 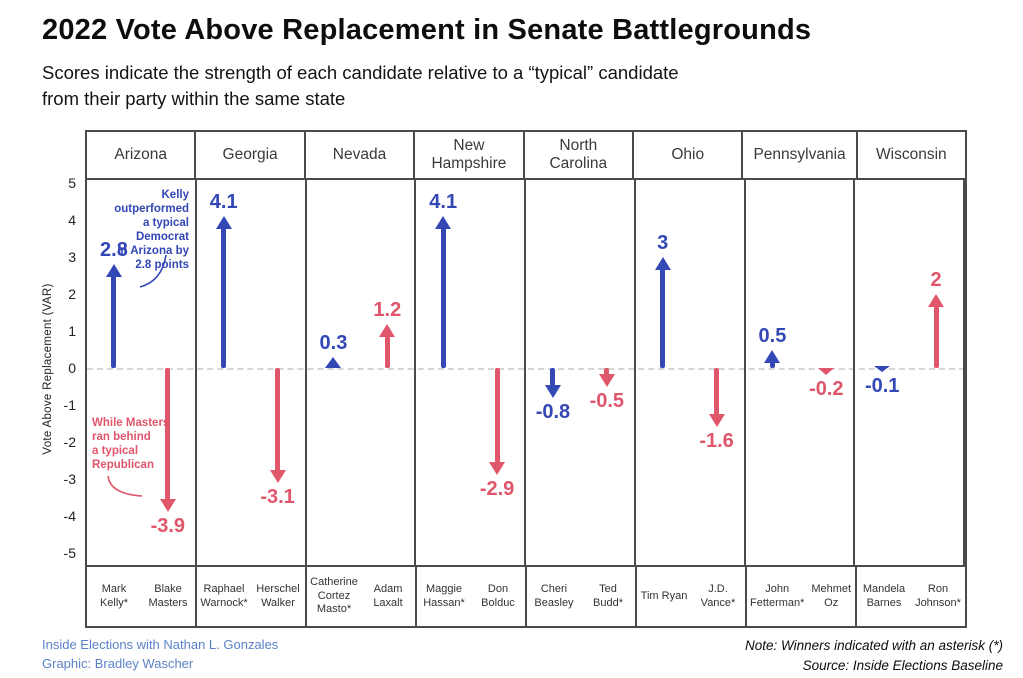 What do you see at coordinates (142, 155) in the screenshot?
I see `state-header: Arizona` at bounding box center [142, 155].